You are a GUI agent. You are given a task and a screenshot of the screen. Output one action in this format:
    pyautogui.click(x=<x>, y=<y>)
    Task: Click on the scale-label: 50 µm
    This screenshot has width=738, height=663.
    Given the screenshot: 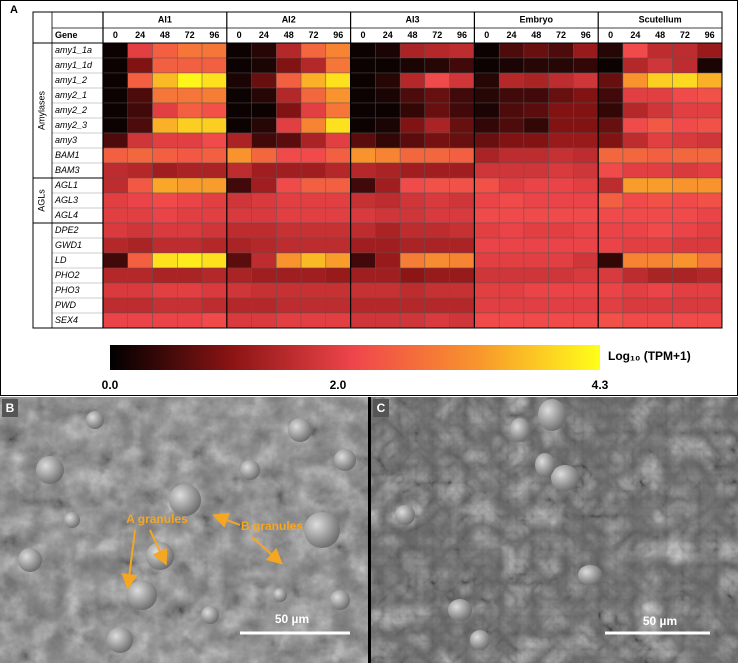 What is the action you would take?
    pyautogui.click(x=660, y=621)
    